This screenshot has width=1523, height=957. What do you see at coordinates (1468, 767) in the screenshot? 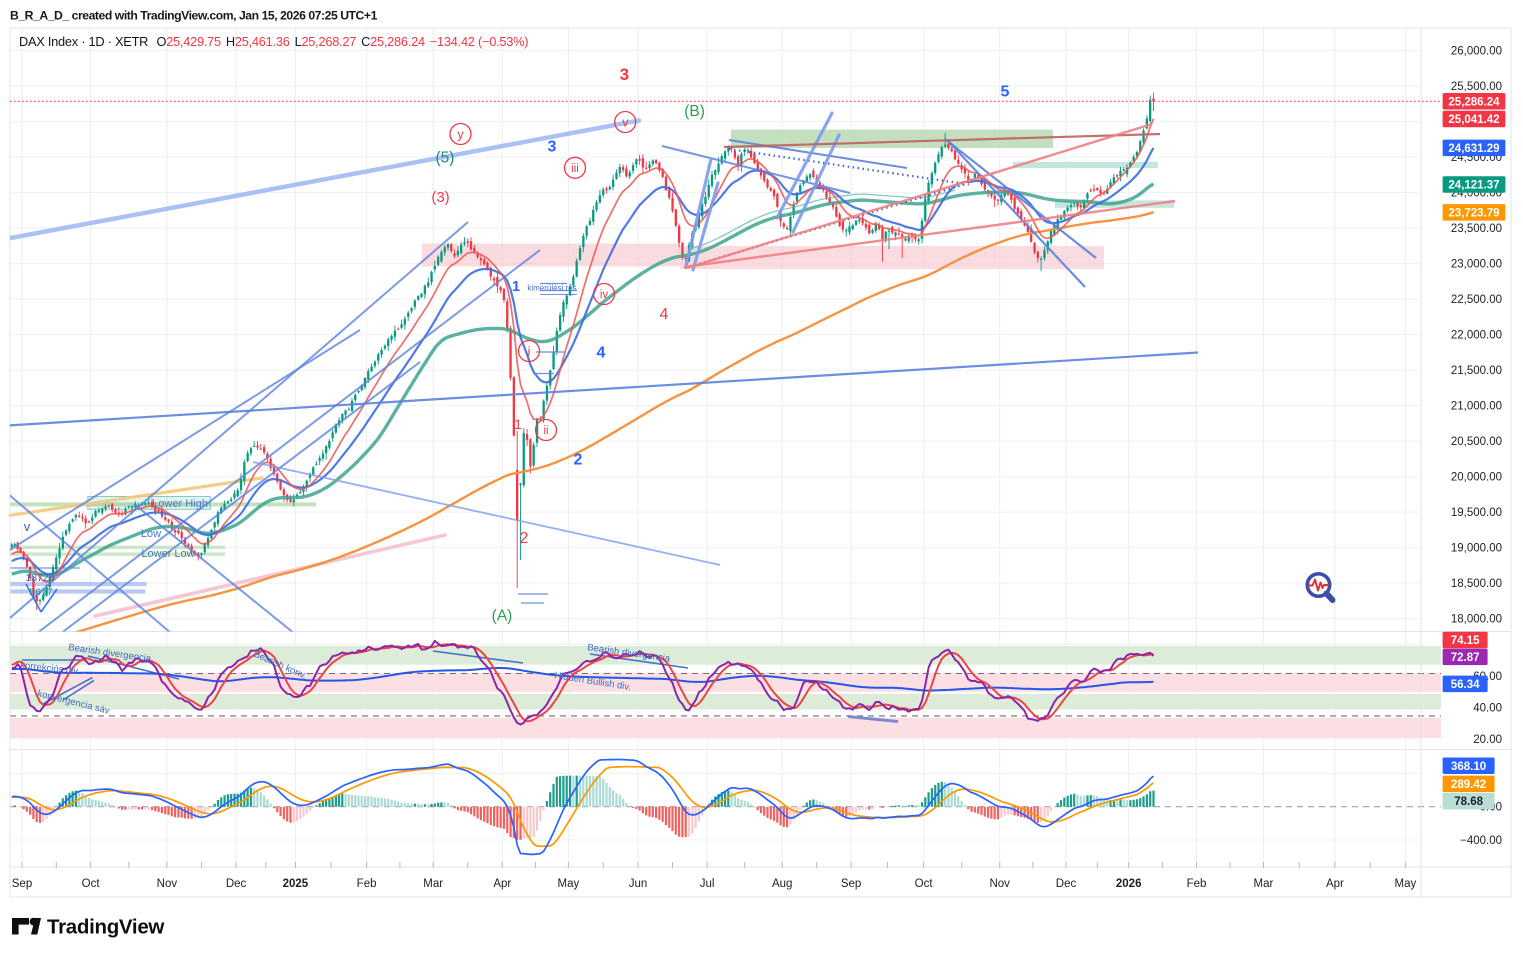
I see `svg-text: 368.10` at bounding box center [1468, 767].